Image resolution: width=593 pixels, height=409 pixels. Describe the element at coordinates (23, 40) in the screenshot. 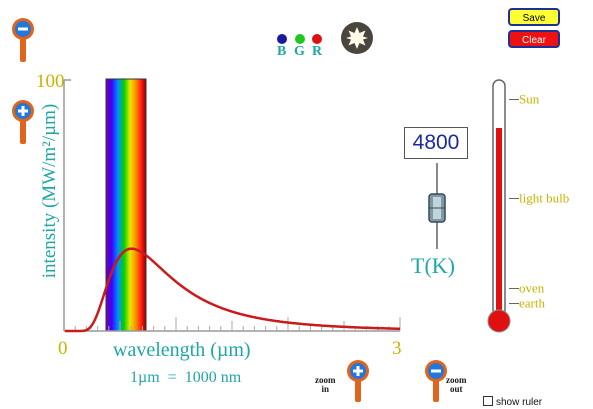

I see `vertical-zoom-out-icon` at that location.